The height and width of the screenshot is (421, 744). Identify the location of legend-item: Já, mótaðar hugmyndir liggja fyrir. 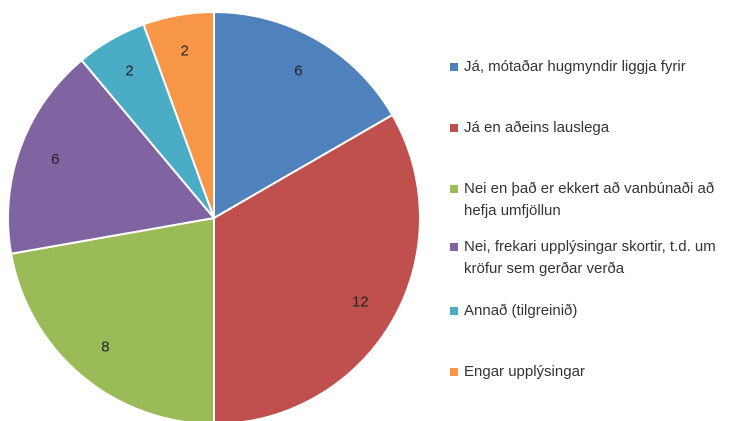
(595, 67).